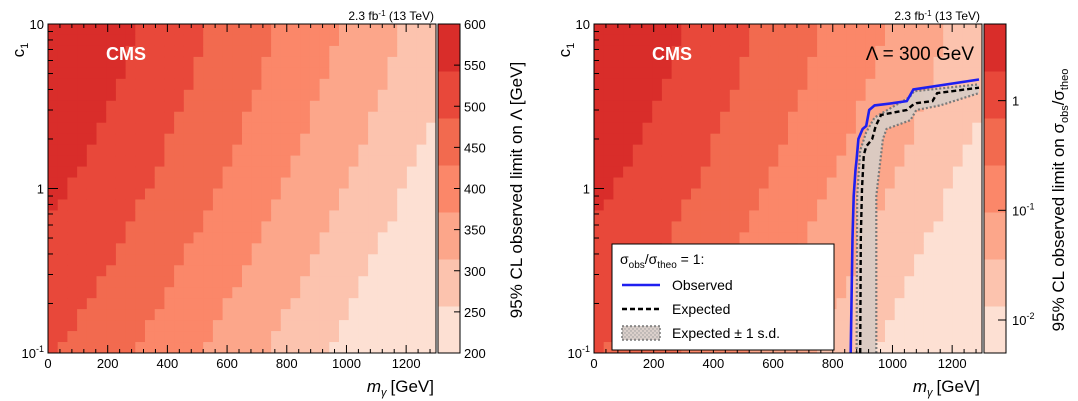  What do you see at coordinates (672, 54) in the screenshot?
I see `right-cms-label: CMS` at bounding box center [672, 54].